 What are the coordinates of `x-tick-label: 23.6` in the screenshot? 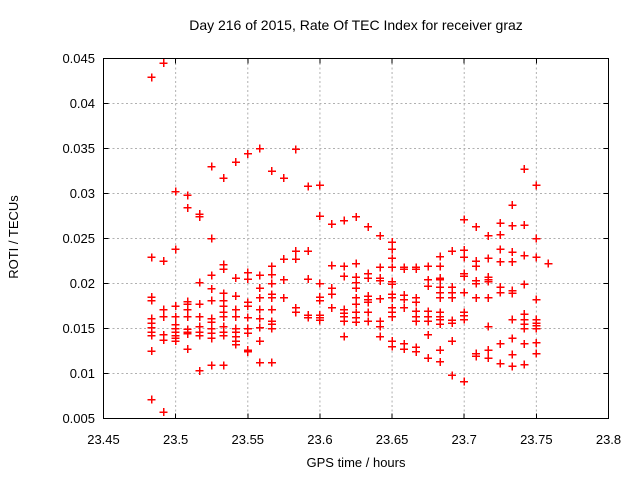 It's located at (320, 439).